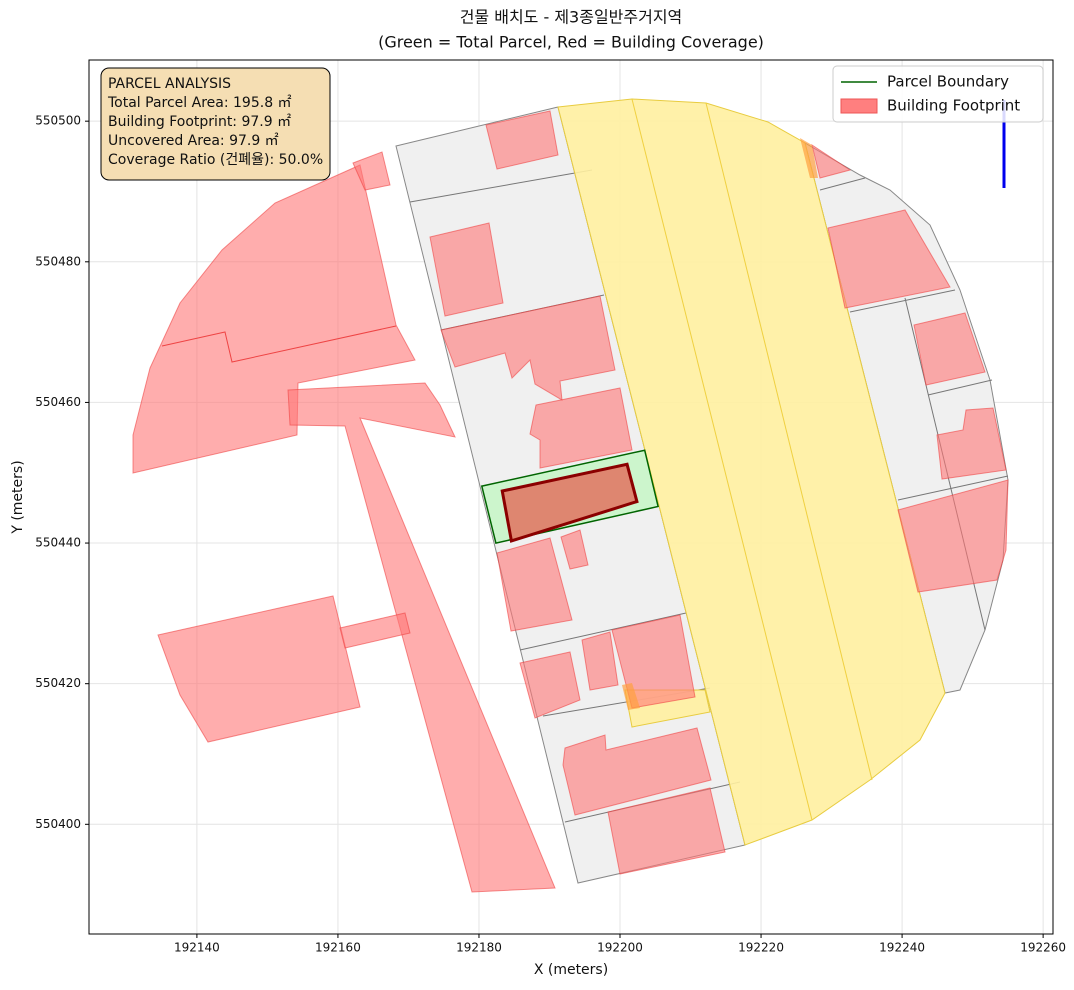 The image size is (1074, 990). I want to click on annotation-line: Uncovered Area: 97.9 ㎡, so click(193, 141).